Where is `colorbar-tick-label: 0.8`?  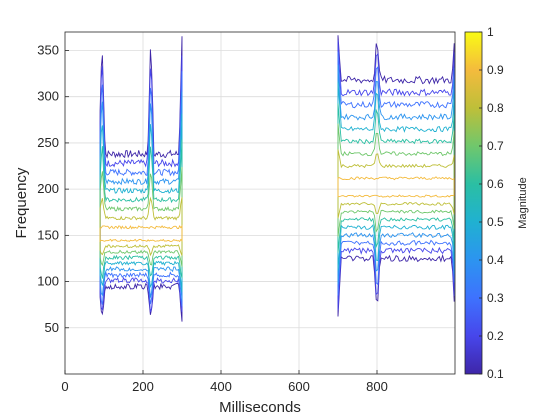 colorbar-tick-label: 0.8 is located at coordinates (495, 108).